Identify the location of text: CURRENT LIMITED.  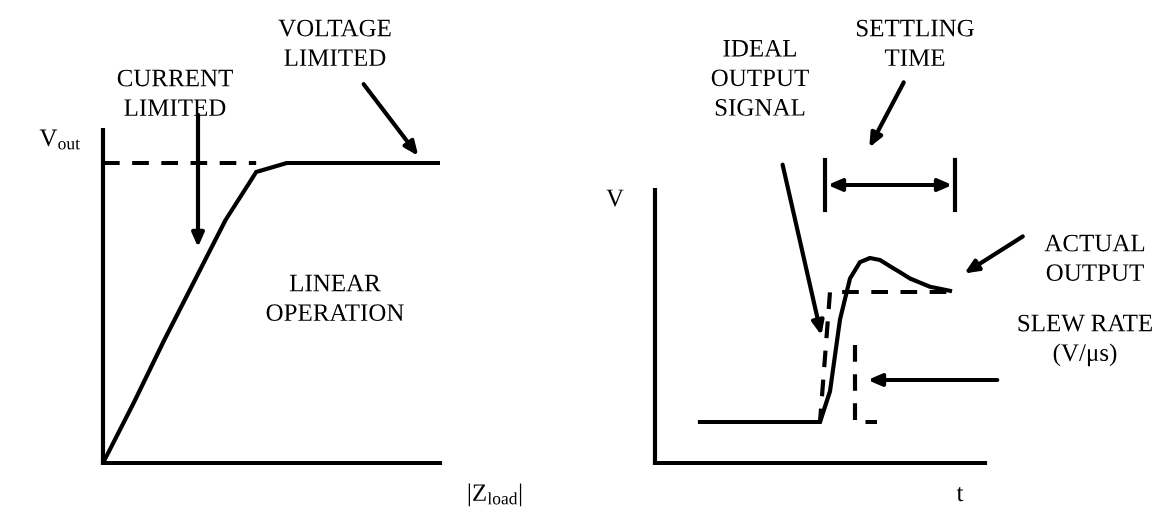
(175, 92).